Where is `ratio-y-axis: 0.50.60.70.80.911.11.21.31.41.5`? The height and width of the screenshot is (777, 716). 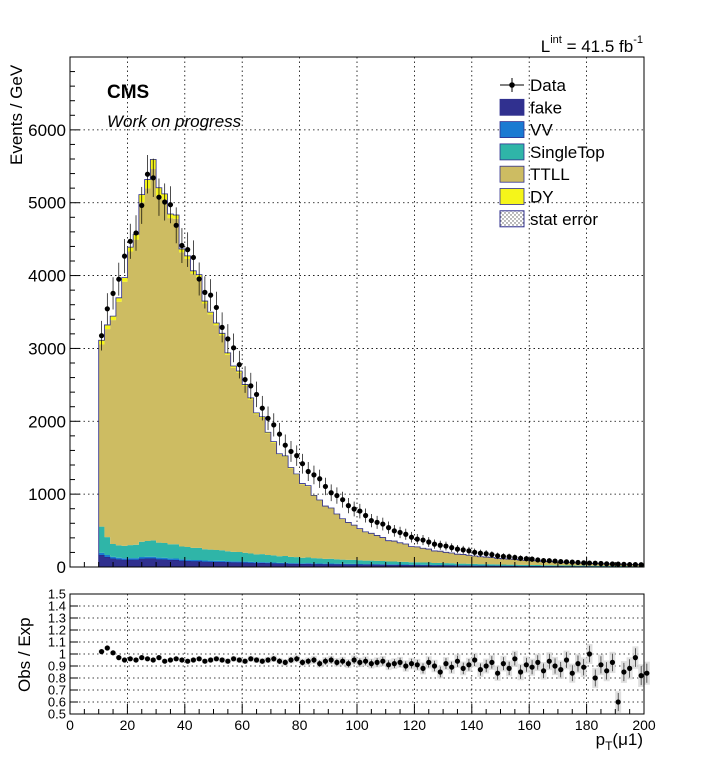 ratio-y-axis: 0.50.60.70.80.911.11.21.31.41.5 is located at coordinates (63, 654).